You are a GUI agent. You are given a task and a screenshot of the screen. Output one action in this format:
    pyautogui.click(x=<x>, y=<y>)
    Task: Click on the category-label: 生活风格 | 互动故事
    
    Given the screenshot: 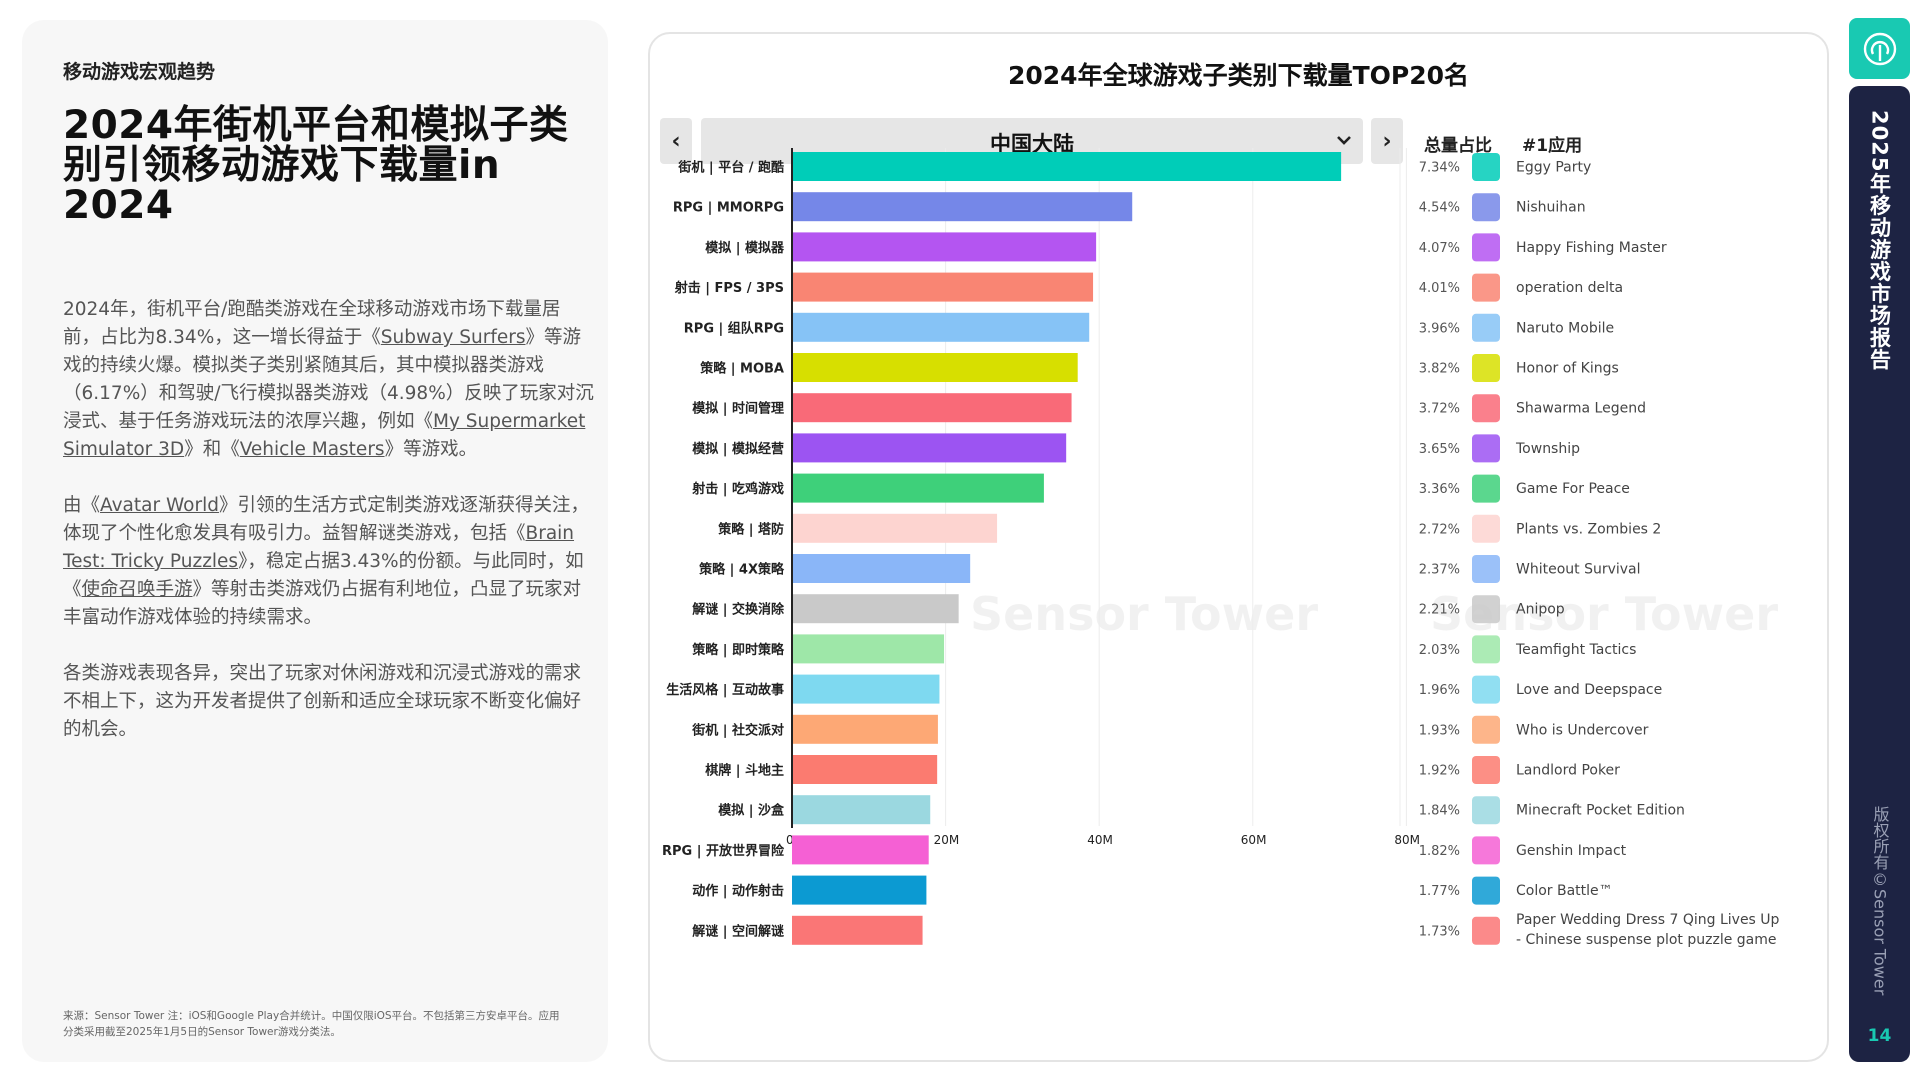 What is the action you would take?
    pyautogui.click(x=725, y=690)
    